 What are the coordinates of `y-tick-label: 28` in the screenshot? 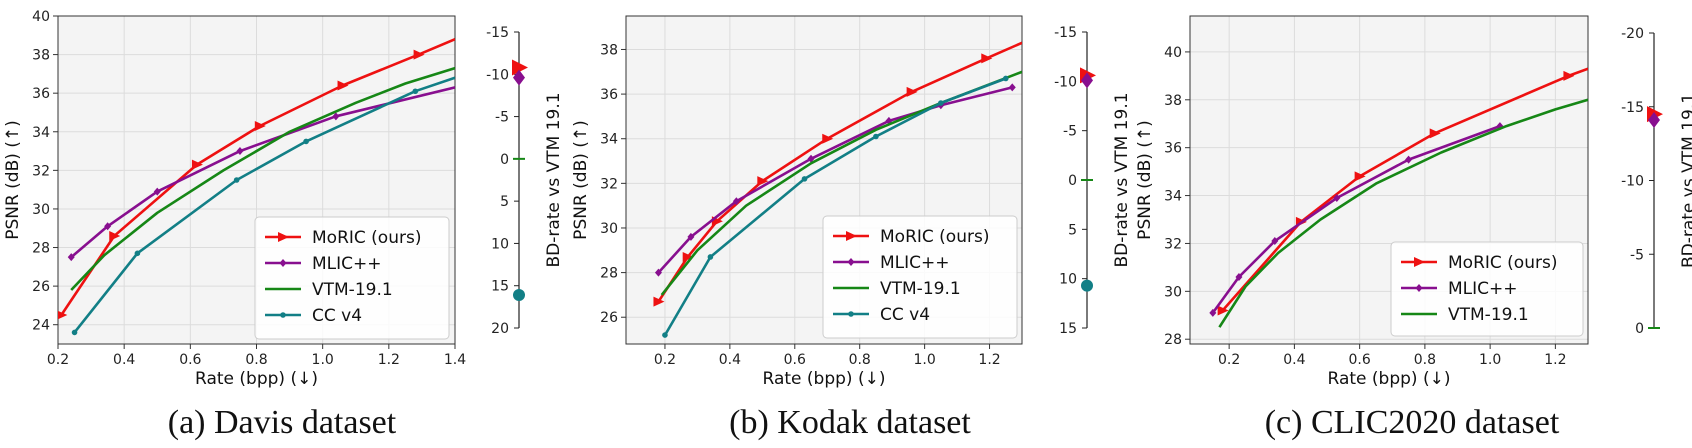 It's located at (609, 274).